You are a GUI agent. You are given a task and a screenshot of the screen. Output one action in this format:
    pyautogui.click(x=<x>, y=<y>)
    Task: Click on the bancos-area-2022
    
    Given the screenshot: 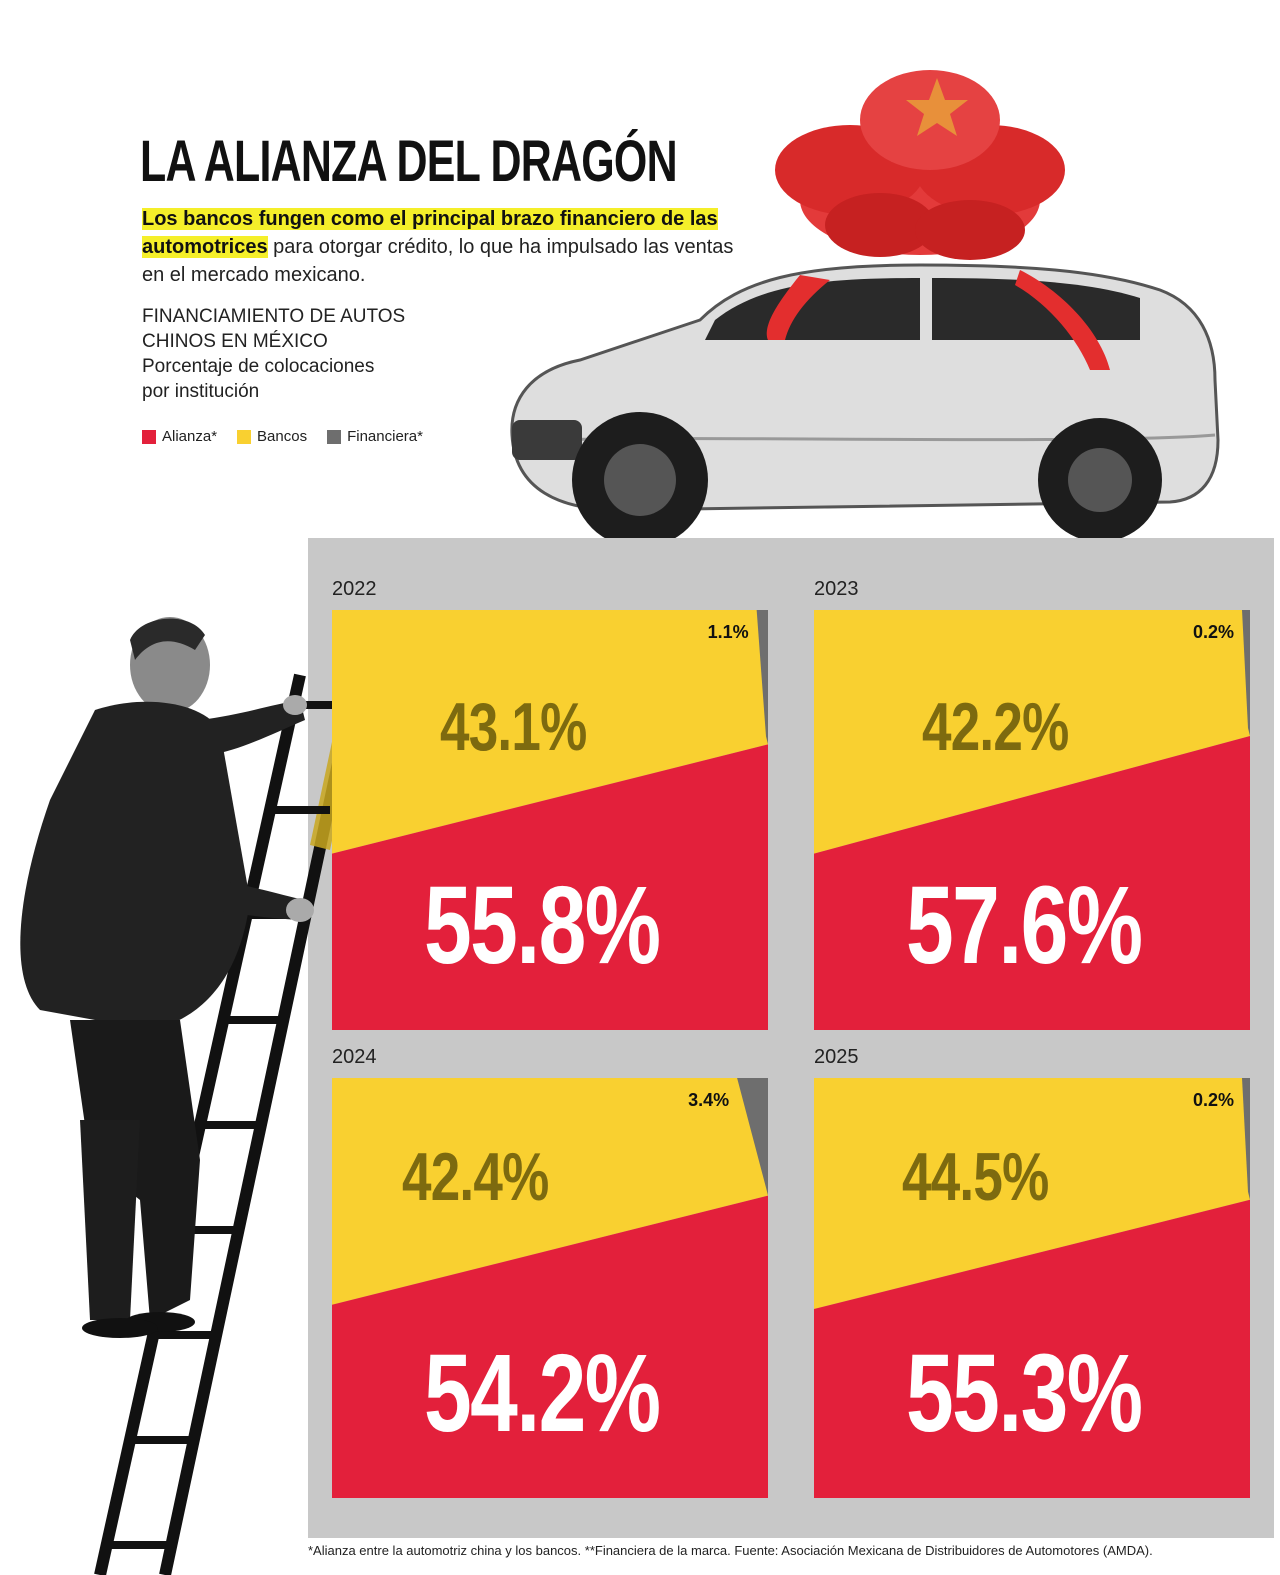 What is the action you would take?
    pyautogui.click(x=550, y=732)
    